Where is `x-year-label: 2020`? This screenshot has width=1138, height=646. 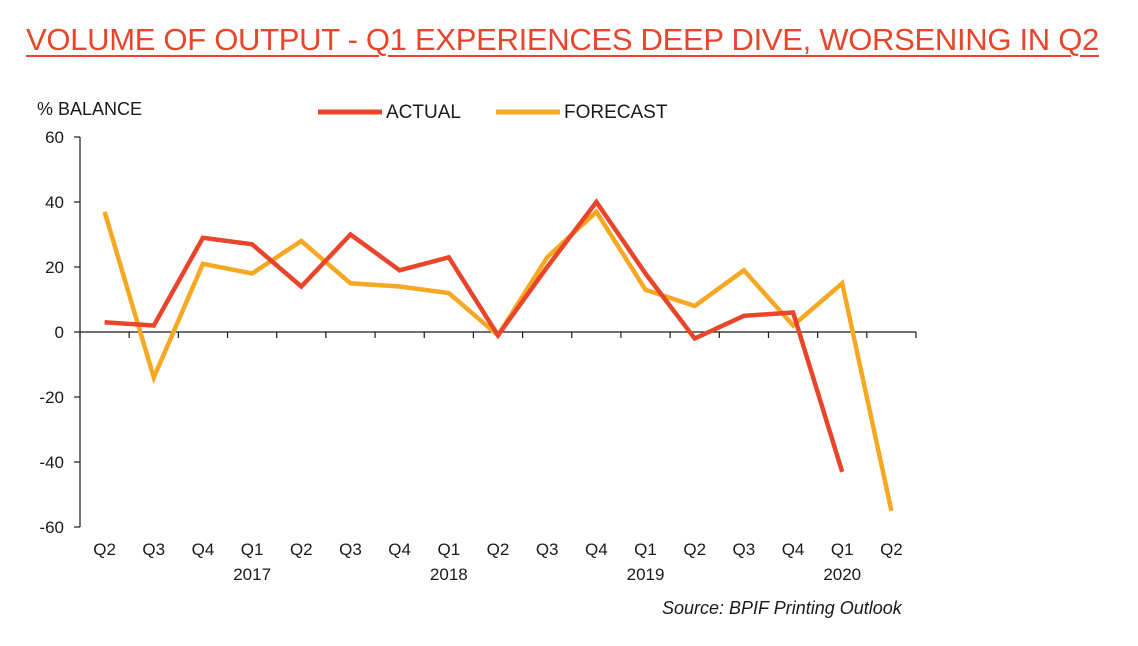
x-year-label: 2020 is located at coordinates (842, 574).